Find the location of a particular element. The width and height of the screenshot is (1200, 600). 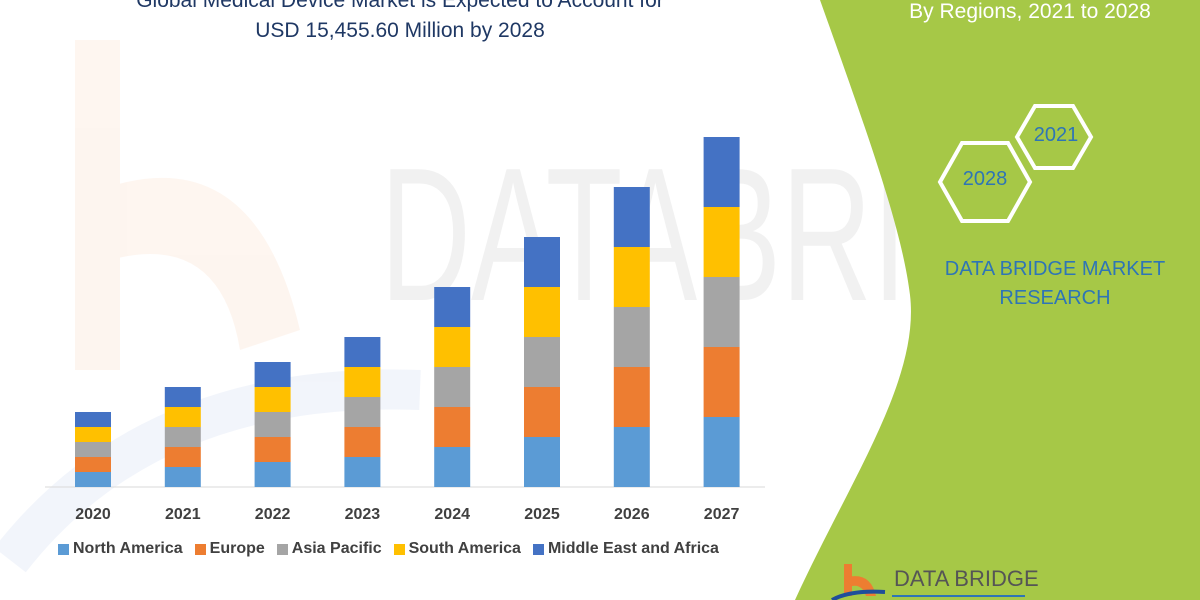

x-tick-label: 2020 is located at coordinates (93, 514).